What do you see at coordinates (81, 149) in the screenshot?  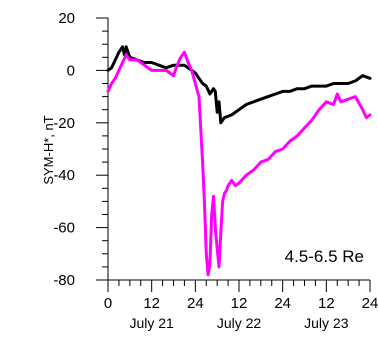 I see `y-axis: 20 0 -20 -40 -60 -80` at bounding box center [81, 149].